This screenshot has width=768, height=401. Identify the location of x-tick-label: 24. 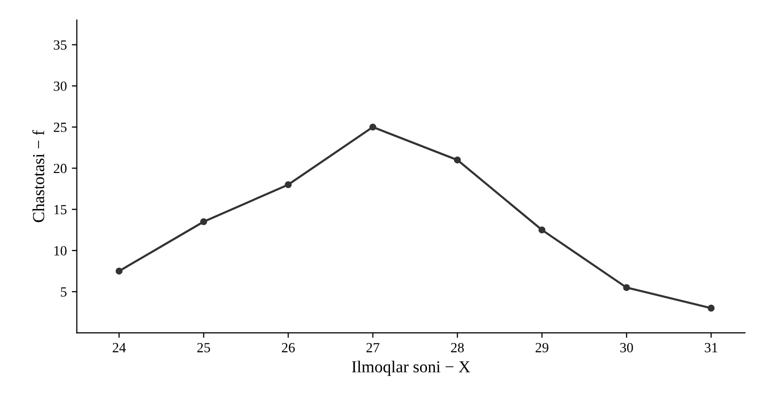
(119, 347).